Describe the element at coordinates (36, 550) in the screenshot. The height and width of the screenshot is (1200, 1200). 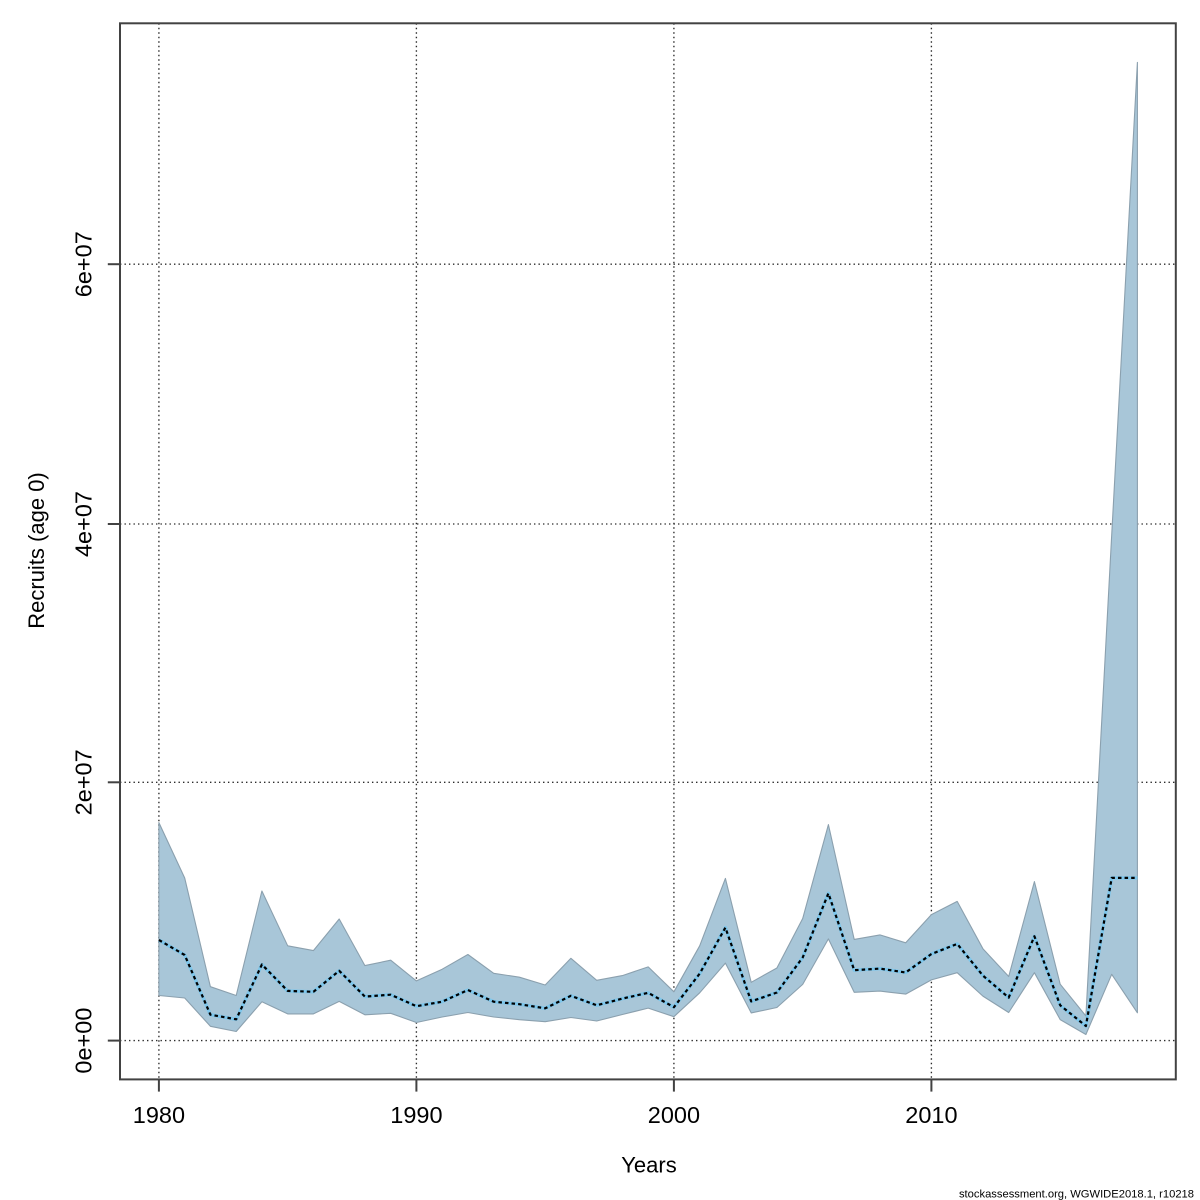
I see `svg-text: Recruits (age 0)` at that location.